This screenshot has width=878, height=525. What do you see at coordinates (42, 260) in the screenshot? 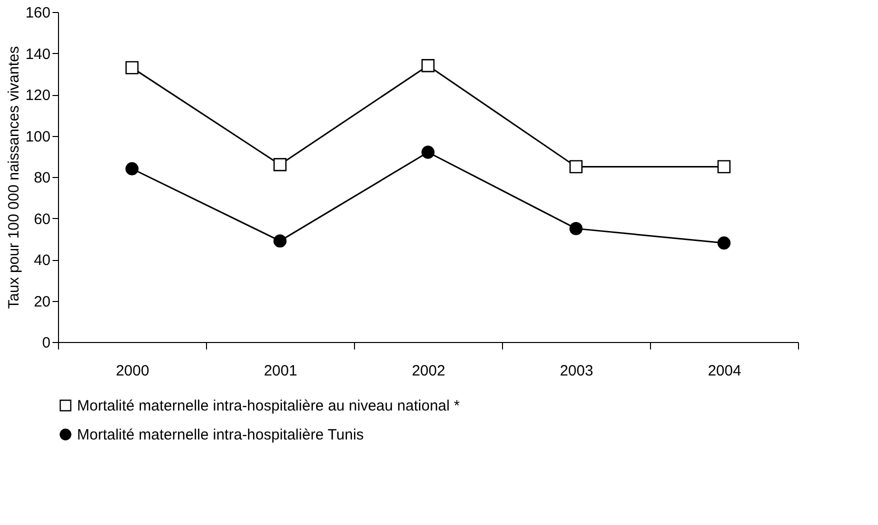
I see `y-tick-label: 40` at bounding box center [42, 260].